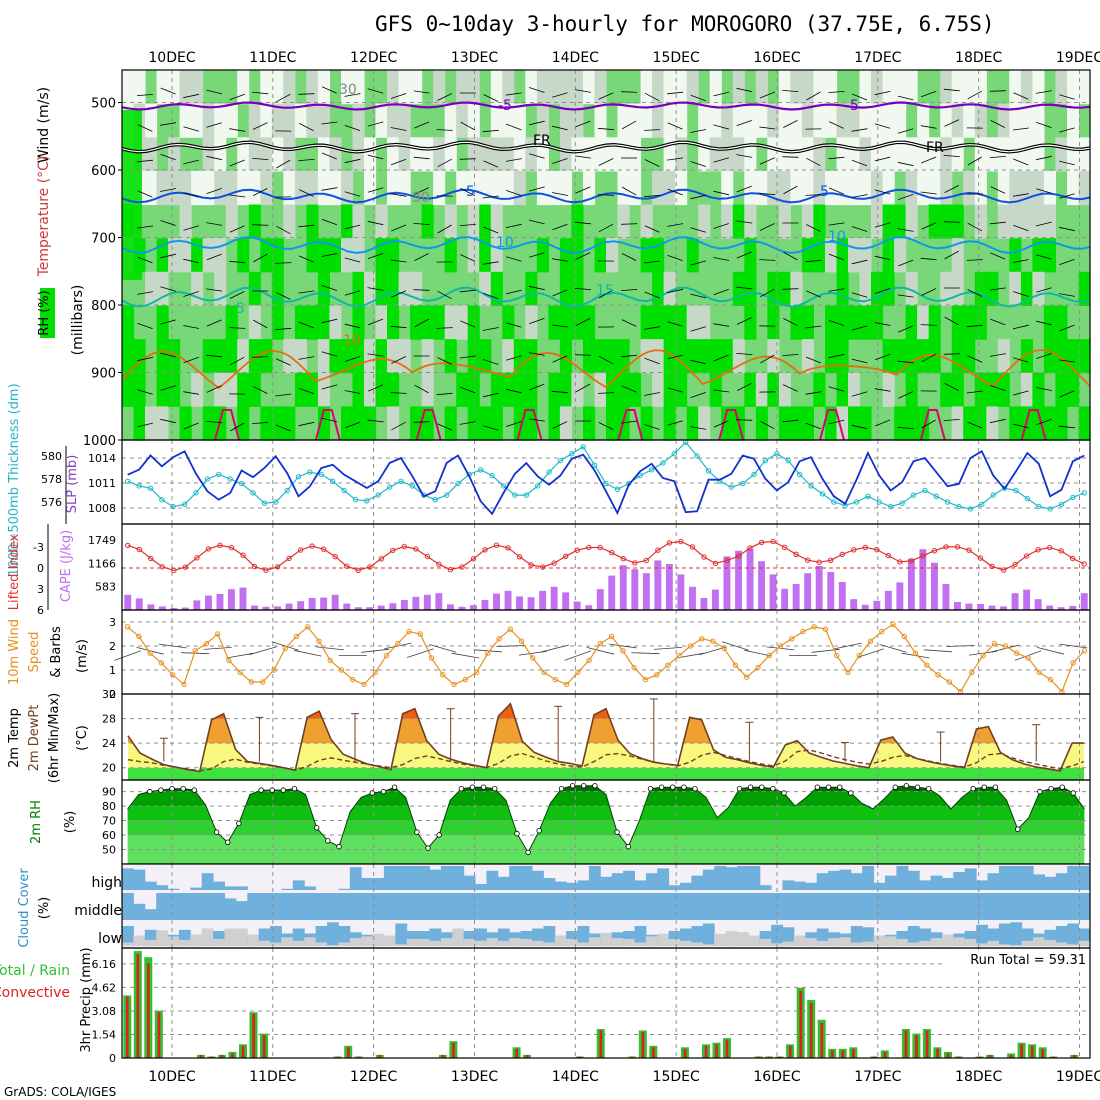 This screenshot has height=1100, width=1100. What do you see at coordinates (606, 1003) in the screenshot?
I see `panel-frame` at bounding box center [606, 1003].